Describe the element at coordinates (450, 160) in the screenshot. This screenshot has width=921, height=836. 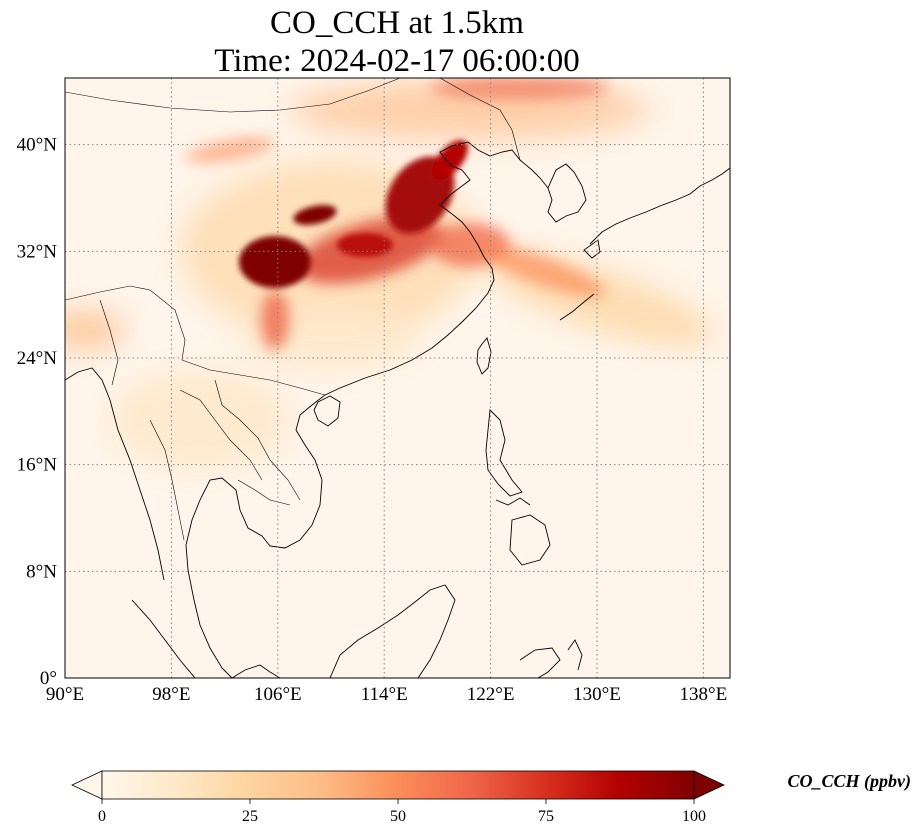
I see `plume-jing-jin-ji-core` at that location.